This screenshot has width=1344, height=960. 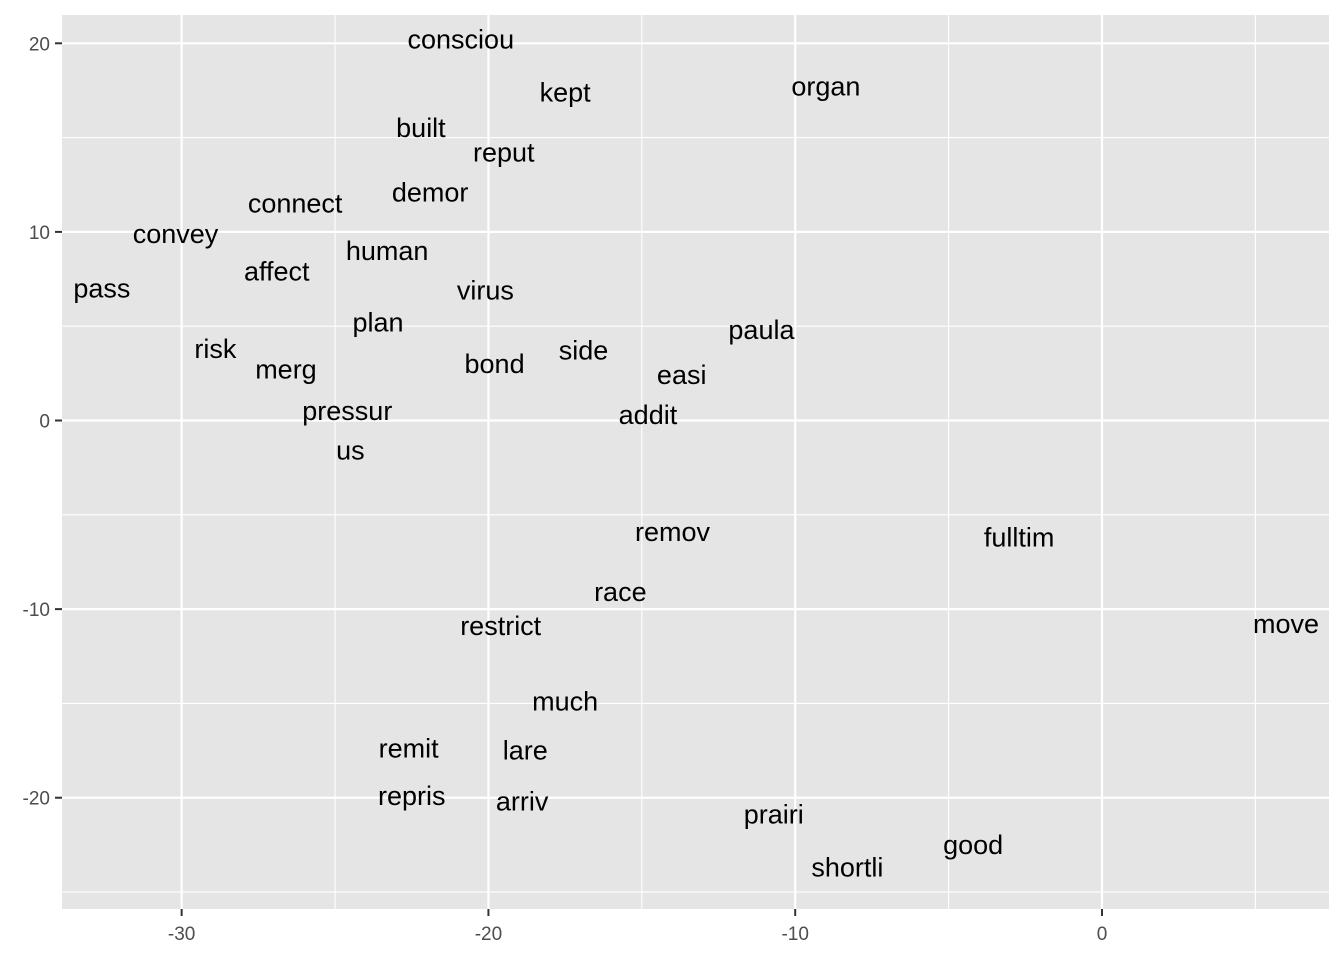 What do you see at coordinates (485, 290) in the screenshot?
I see `word-label-virus: virus` at bounding box center [485, 290].